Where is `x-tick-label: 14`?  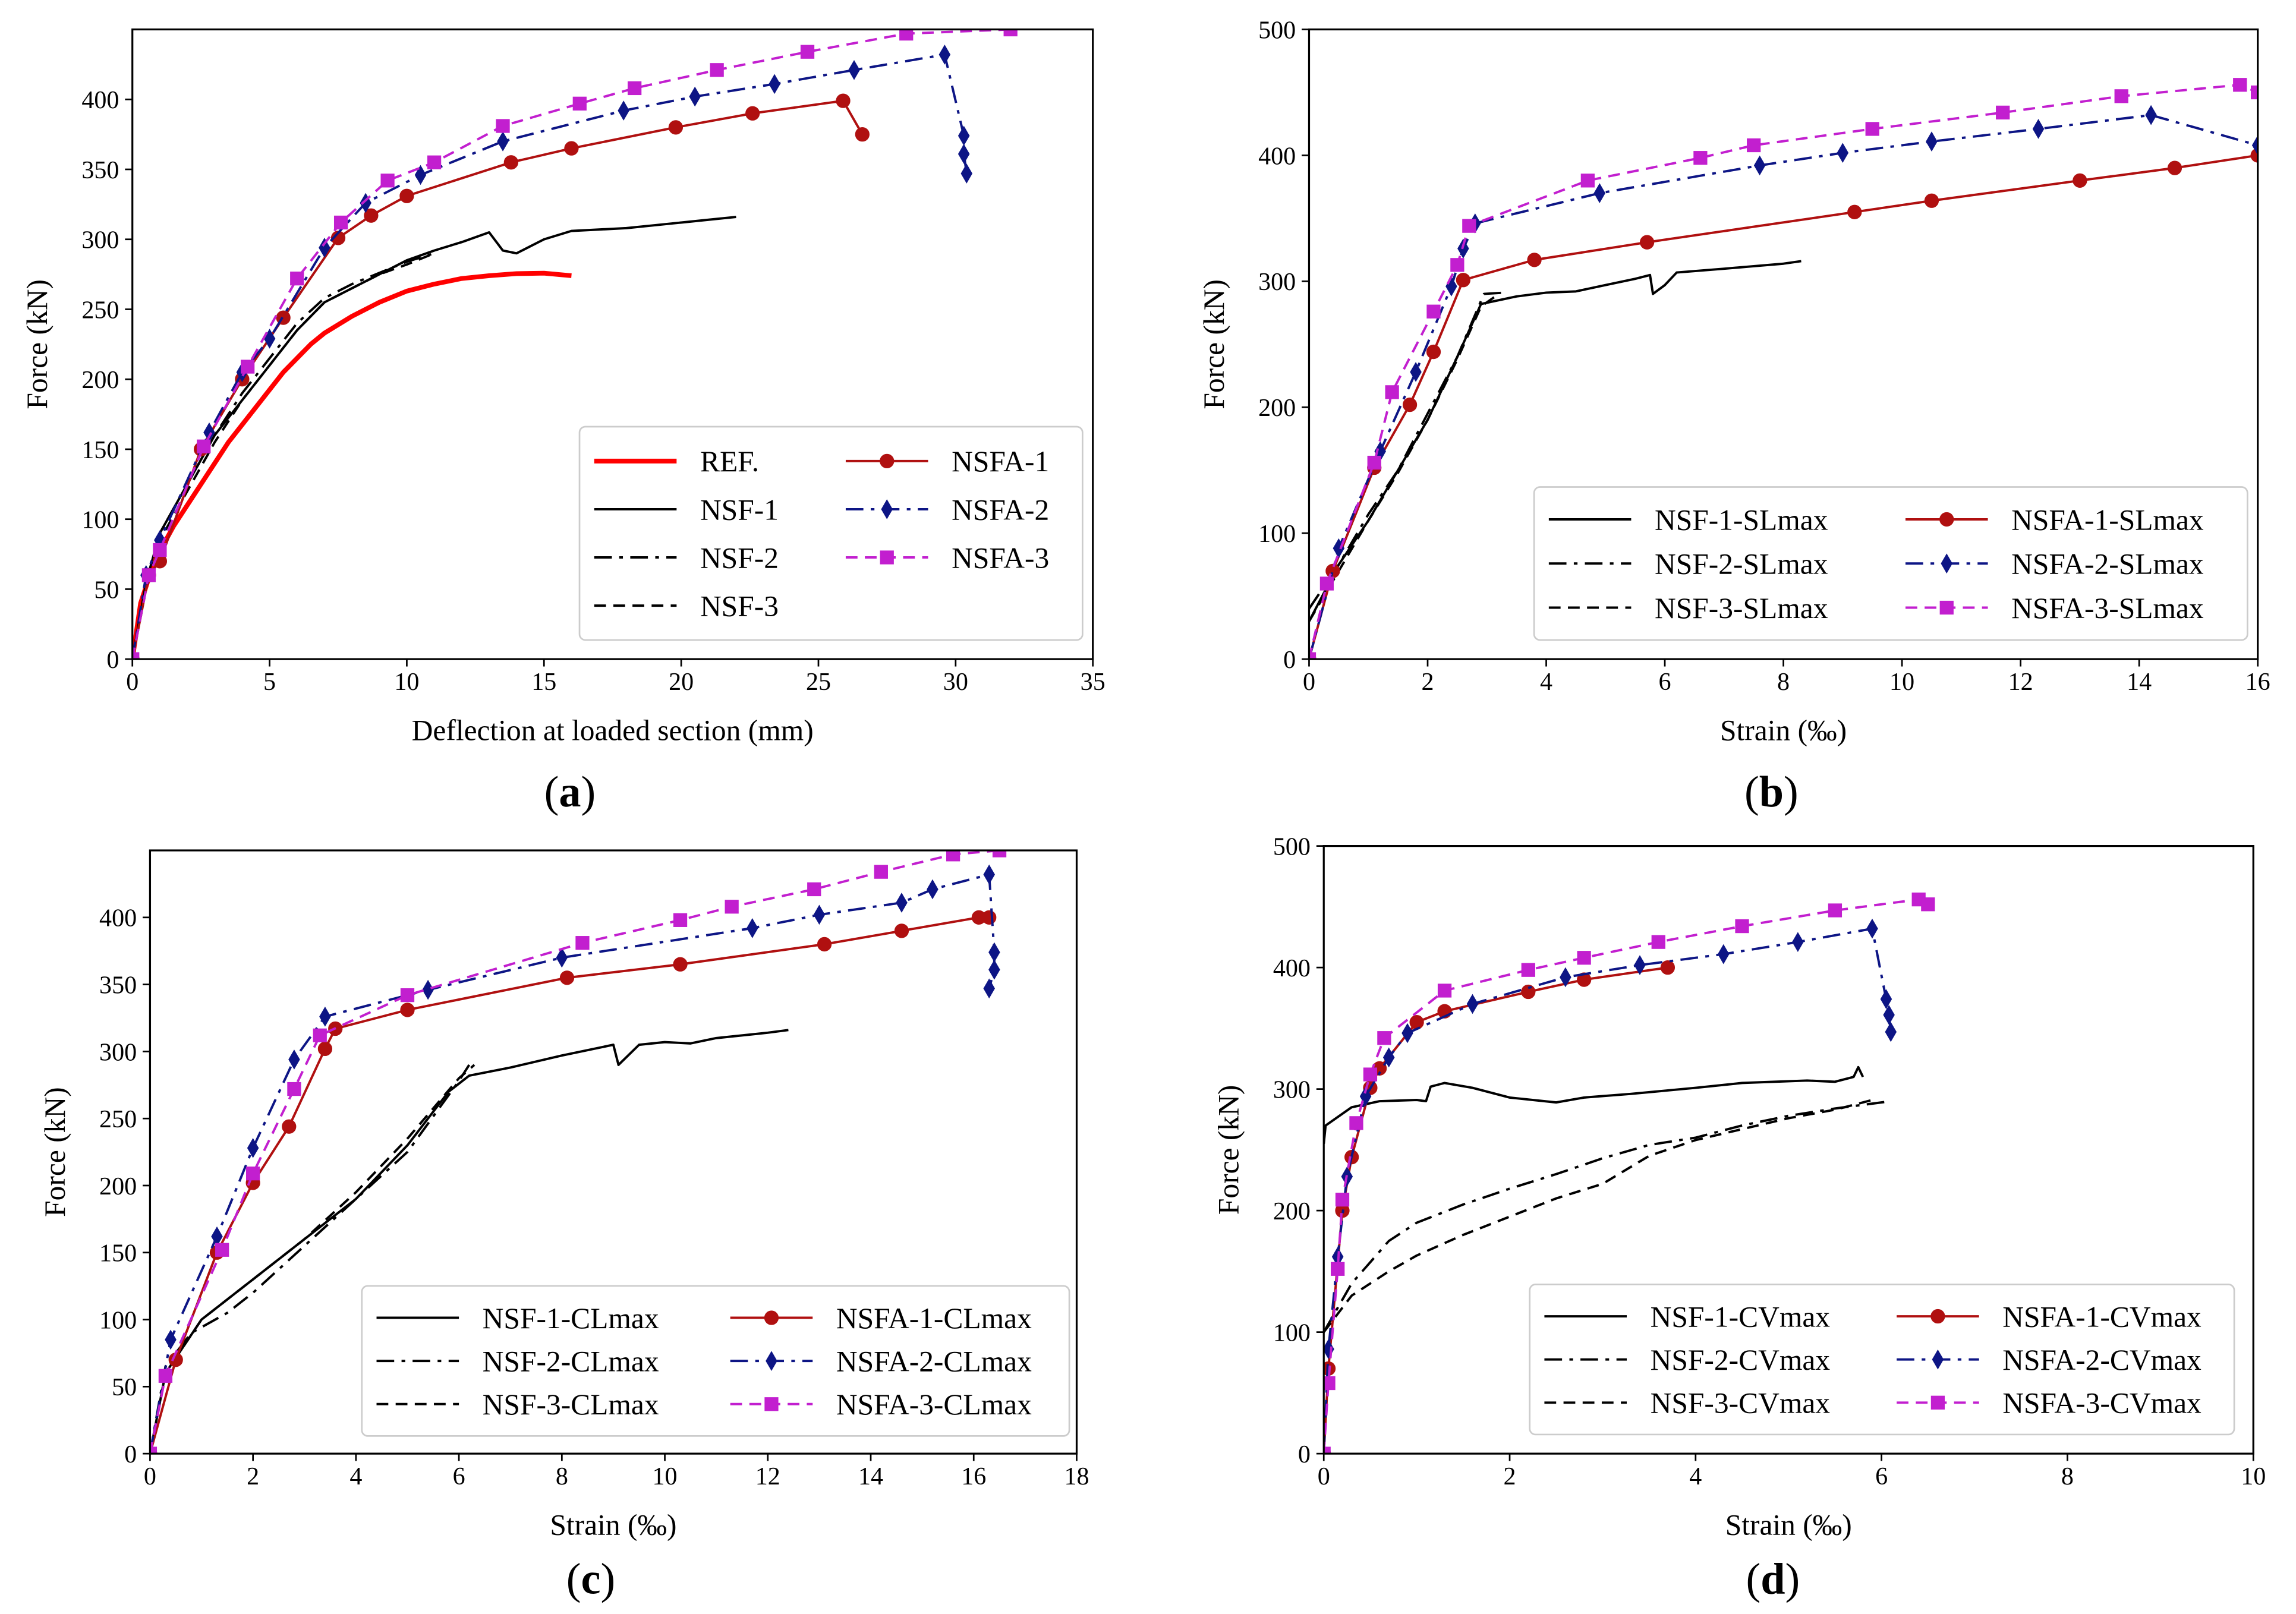
x-tick-label: 14 is located at coordinates (2139, 682).